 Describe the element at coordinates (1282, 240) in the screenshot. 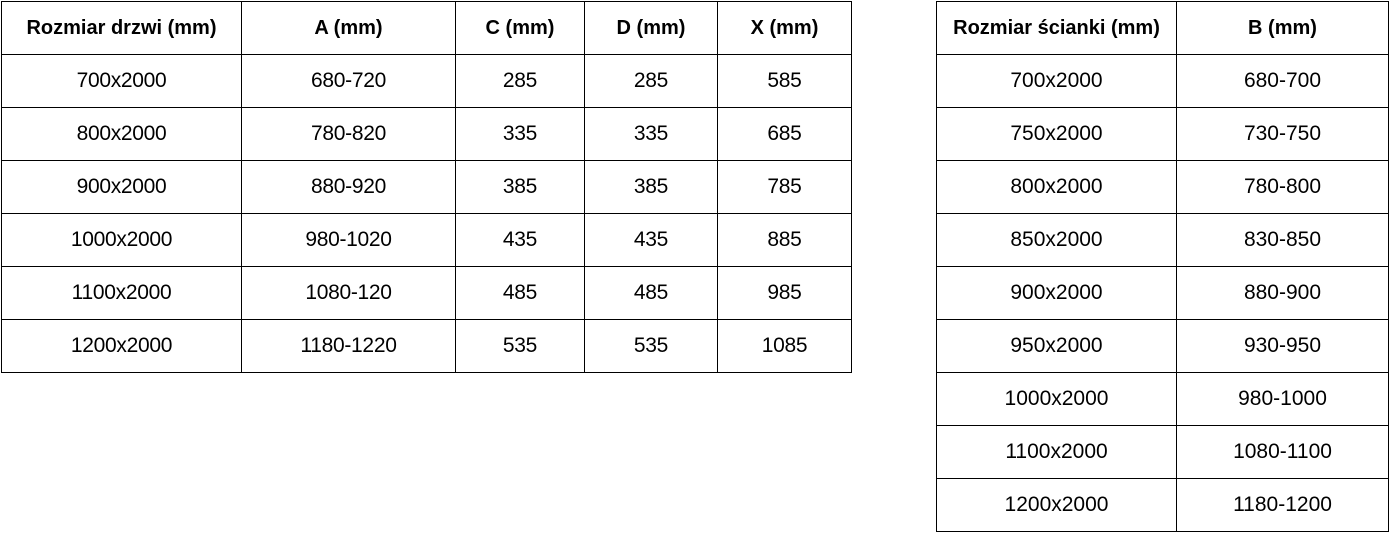

I see `table-cell: 830-850` at that location.